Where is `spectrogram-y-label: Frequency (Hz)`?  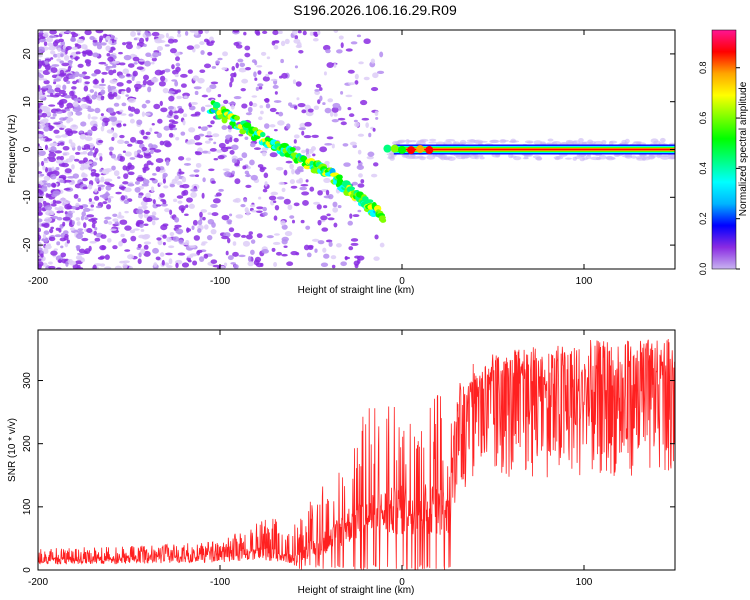 spectrogram-y-label: Frequency (Hz) is located at coordinates (12, 149).